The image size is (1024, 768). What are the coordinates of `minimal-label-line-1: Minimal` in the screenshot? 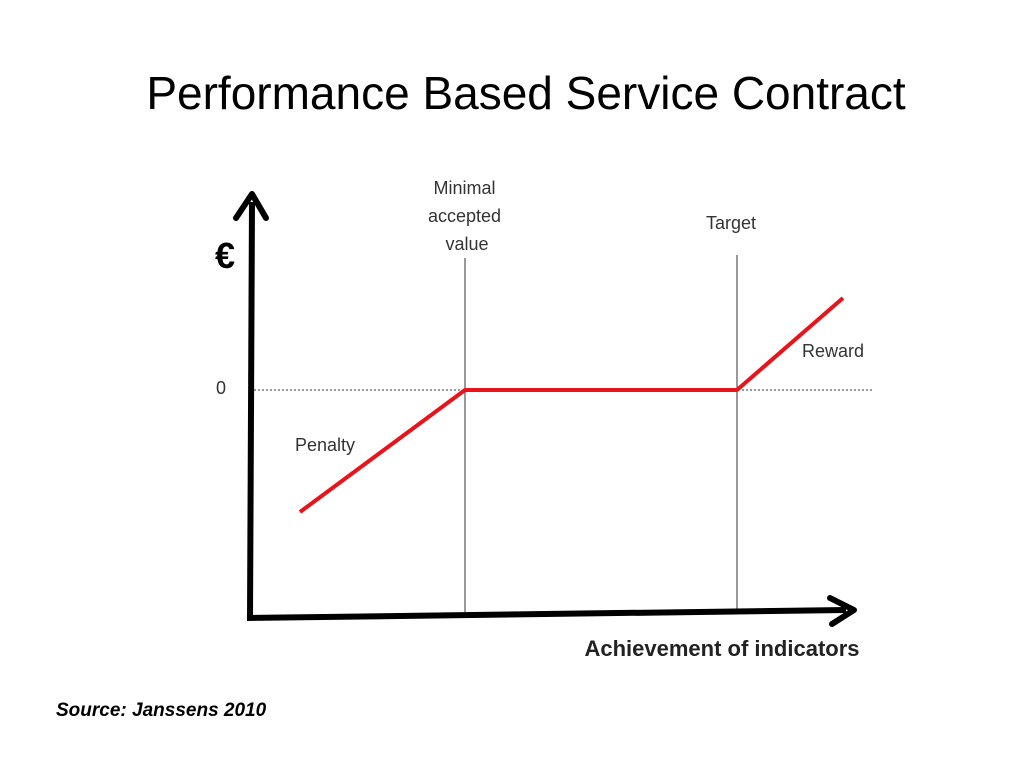 It's located at (464, 188).